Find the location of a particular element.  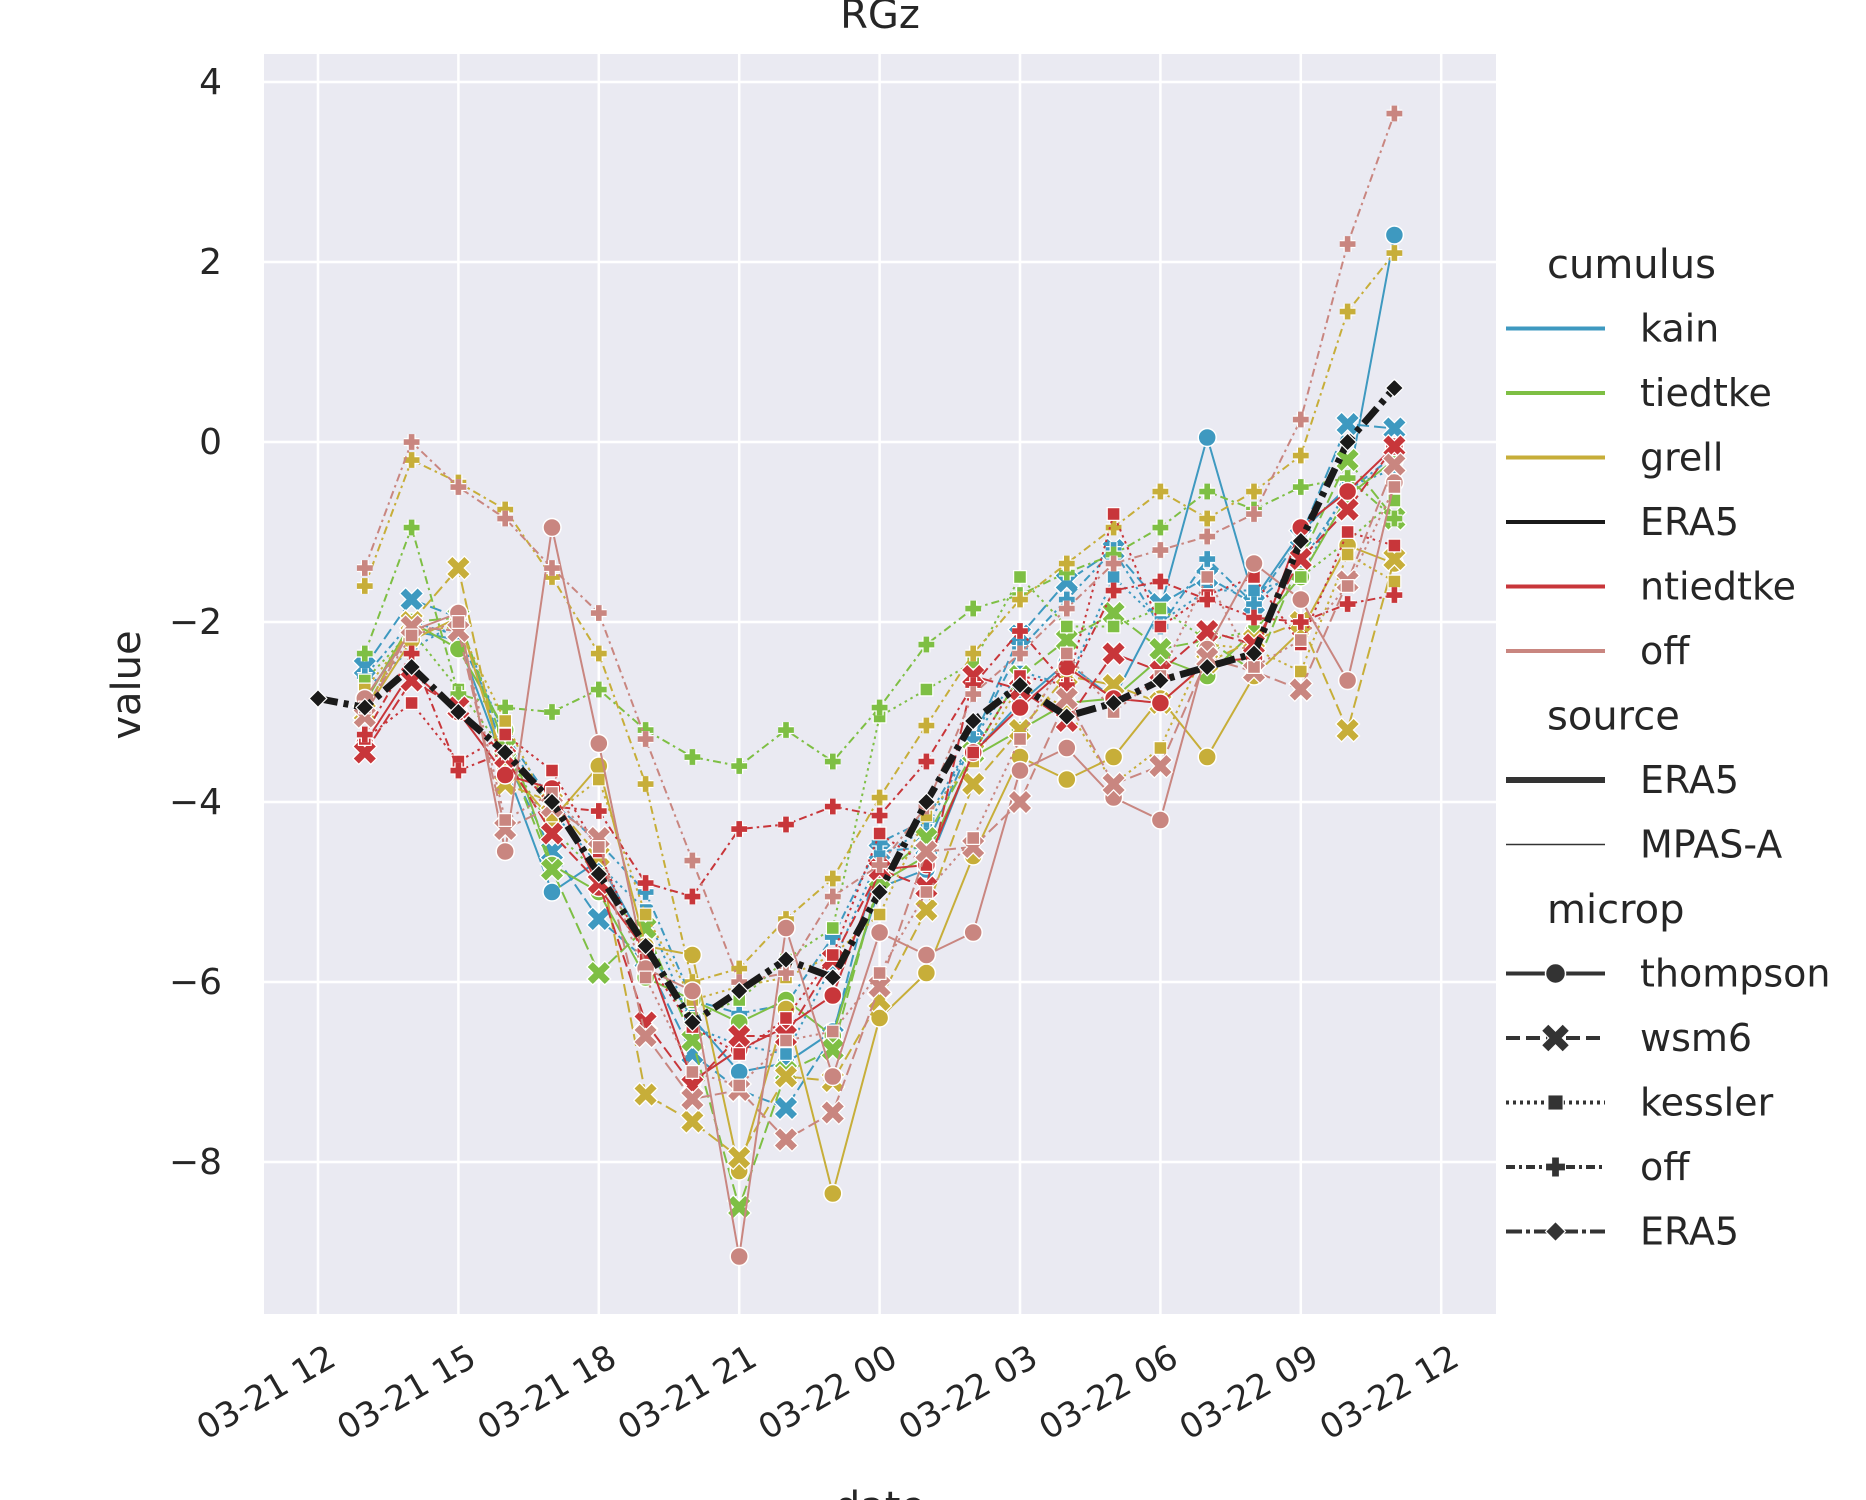

y-tick-label: −4 is located at coordinates (195, 802).